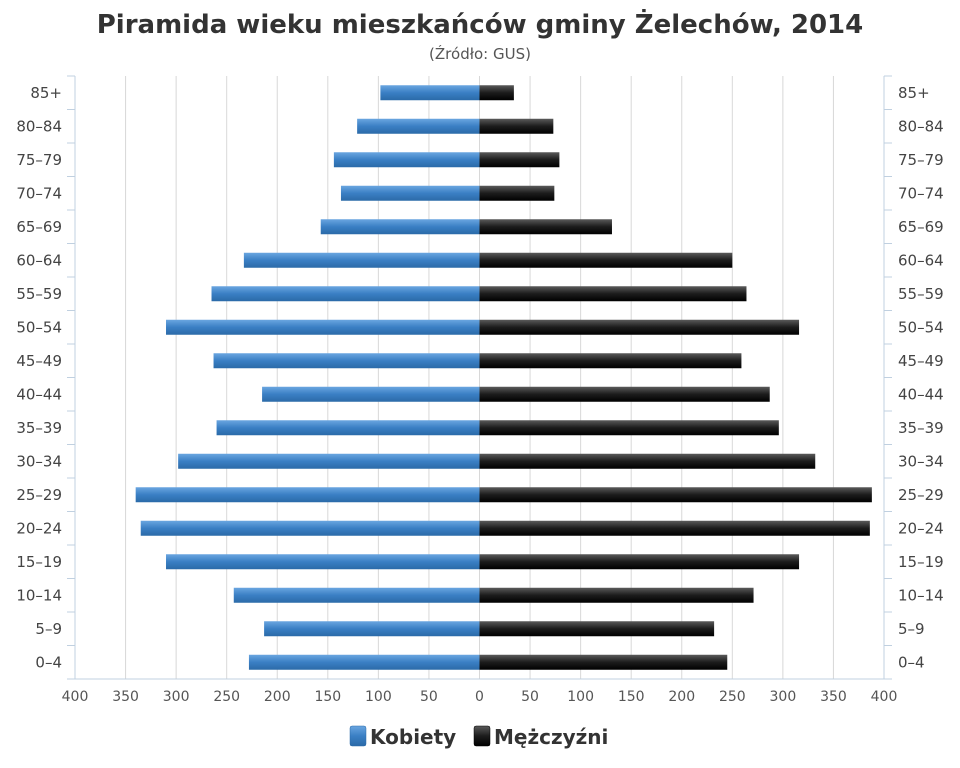 This screenshot has width=960, height=768. What do you see at coordinates (310, 528) in the screenshot?
I see `bar-kobiety-20–24` at bounding box center [310, 528].